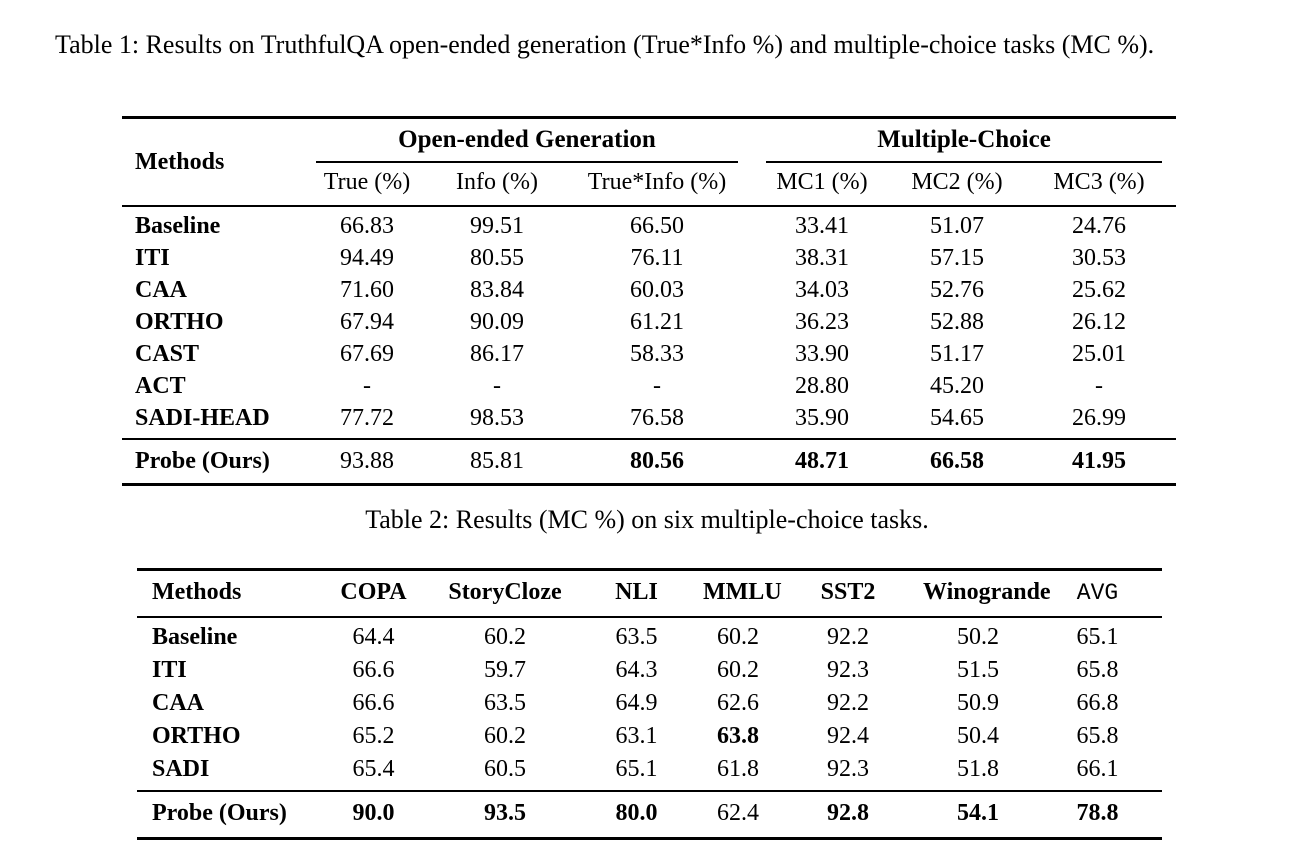  What do you see at coordinates (373, 736) in the screenshot?
I see `value-cell: 65.2` at bounding box center [373, 736].